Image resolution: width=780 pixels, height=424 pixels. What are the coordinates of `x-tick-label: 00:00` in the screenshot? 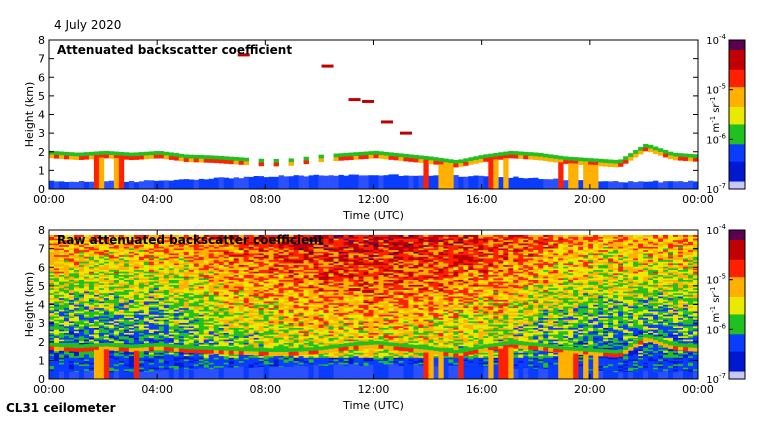 It's located at (49, 199).